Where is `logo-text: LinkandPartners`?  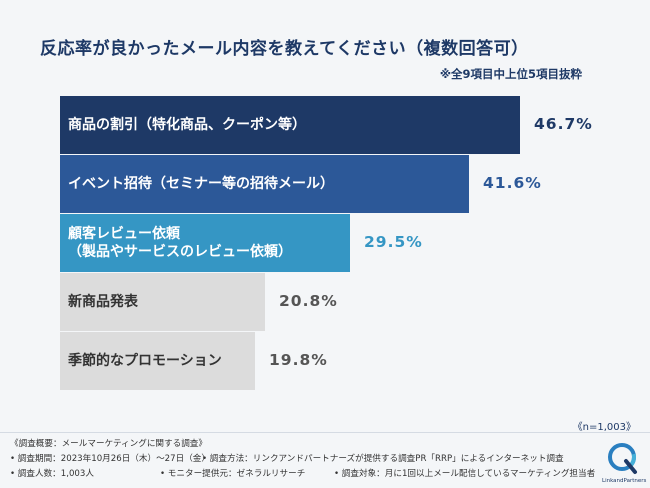 logo-text: LinkandPartners is located at coordinates (624, 481).